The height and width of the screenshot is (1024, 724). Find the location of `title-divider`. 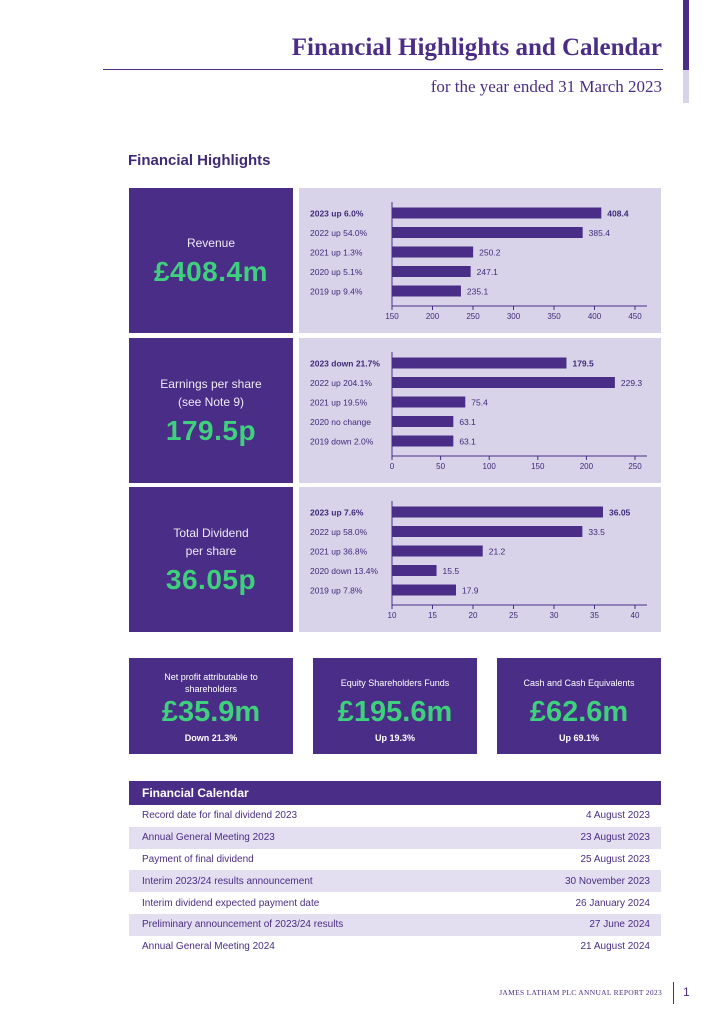

title-divider is located at coordinates (383, 69).